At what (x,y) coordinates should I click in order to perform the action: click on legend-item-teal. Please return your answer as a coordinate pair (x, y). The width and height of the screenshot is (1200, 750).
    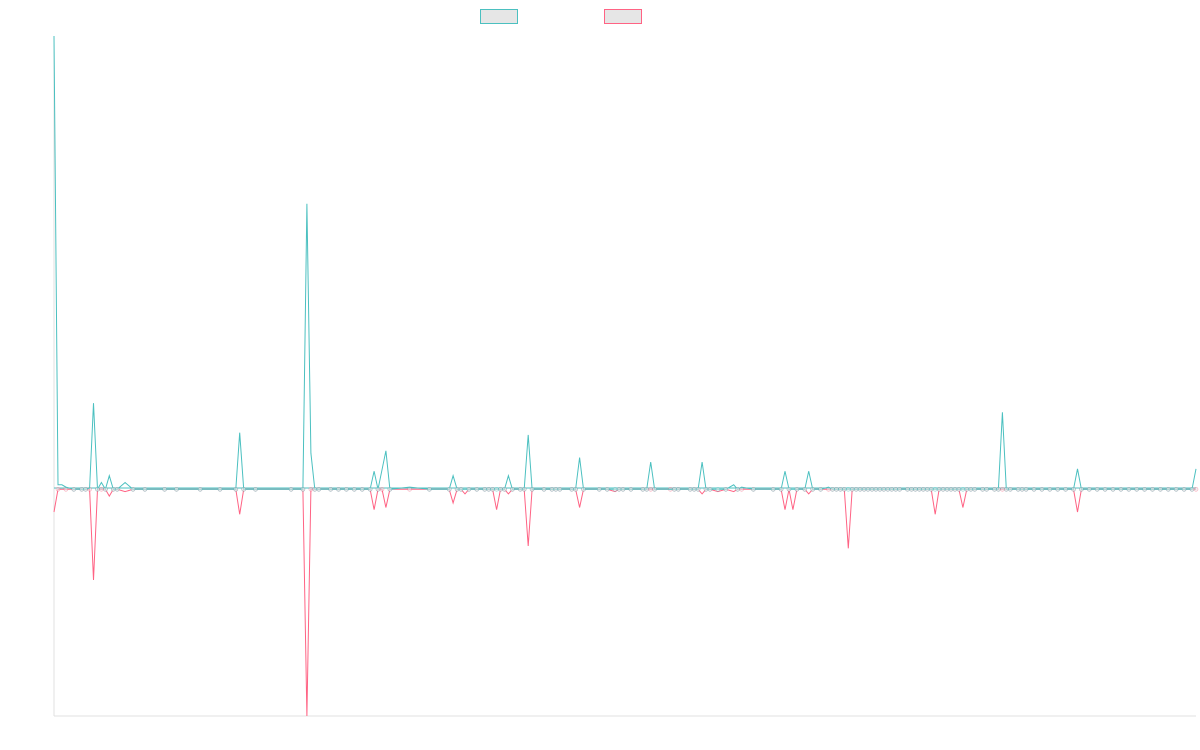
    Looking at the image, I should click on (499, 16).